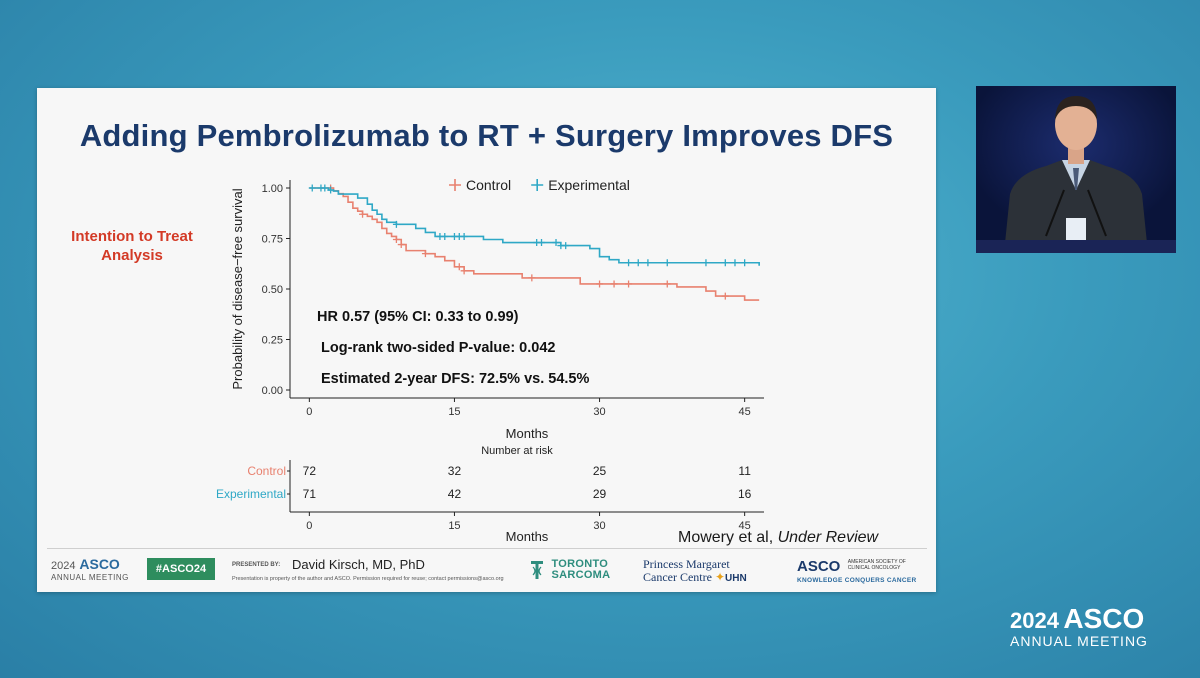 Image resolution: width=1200 pixels, height=678 pixels. What do you see at coordinates (599, 412) in the screenshot?
I see `x-tick-label: 30` at bounding box center [599, 412].